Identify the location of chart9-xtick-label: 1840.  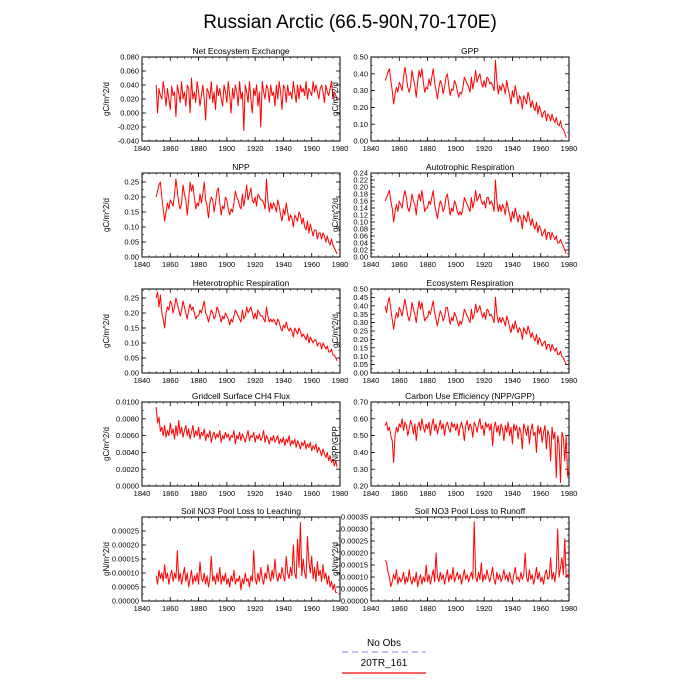
(142, 608).